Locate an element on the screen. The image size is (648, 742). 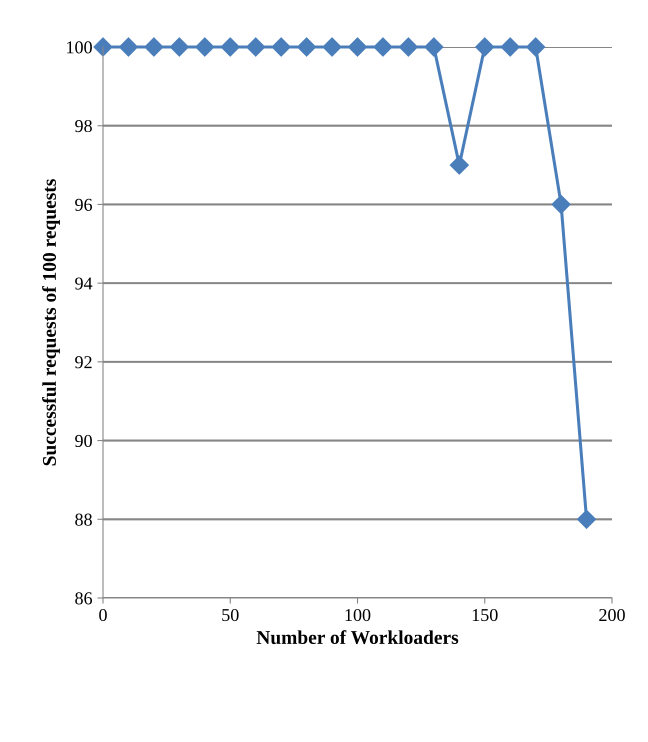
y-tick-label: 88 is located at coordinates (83, 520).